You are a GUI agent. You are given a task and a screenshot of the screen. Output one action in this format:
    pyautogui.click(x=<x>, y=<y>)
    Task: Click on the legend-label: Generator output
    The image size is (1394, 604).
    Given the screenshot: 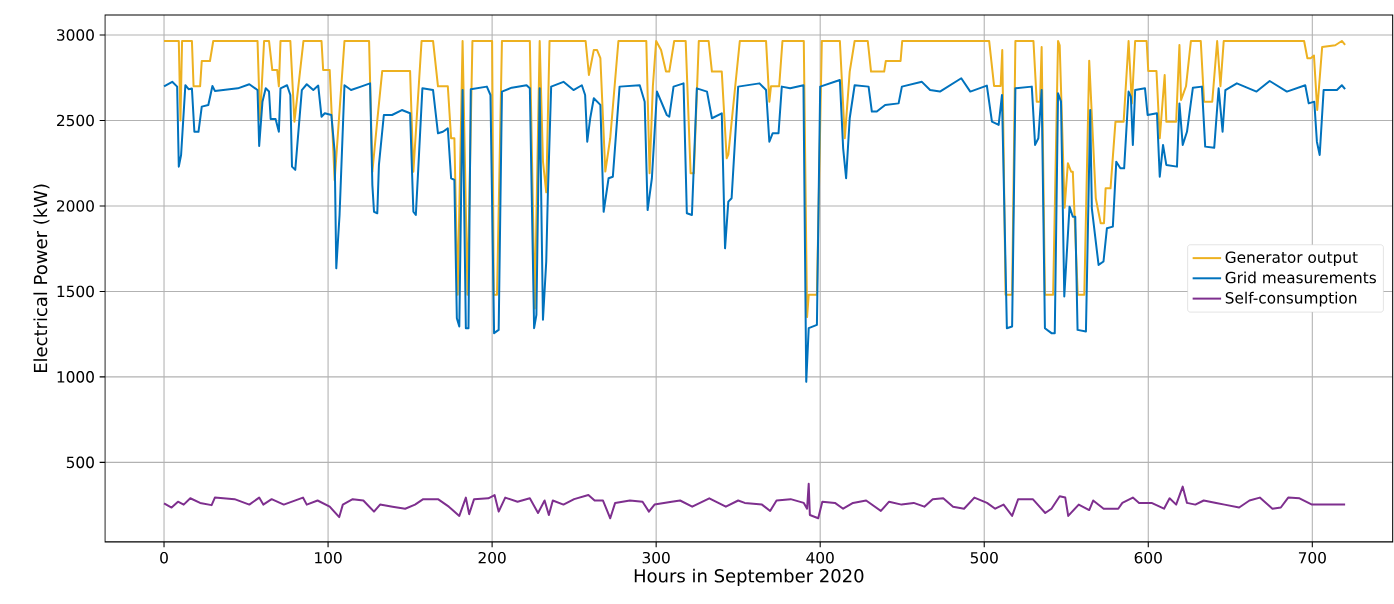 What is the action you would take?
    pyautogui.click(x=1291, y=259)
    